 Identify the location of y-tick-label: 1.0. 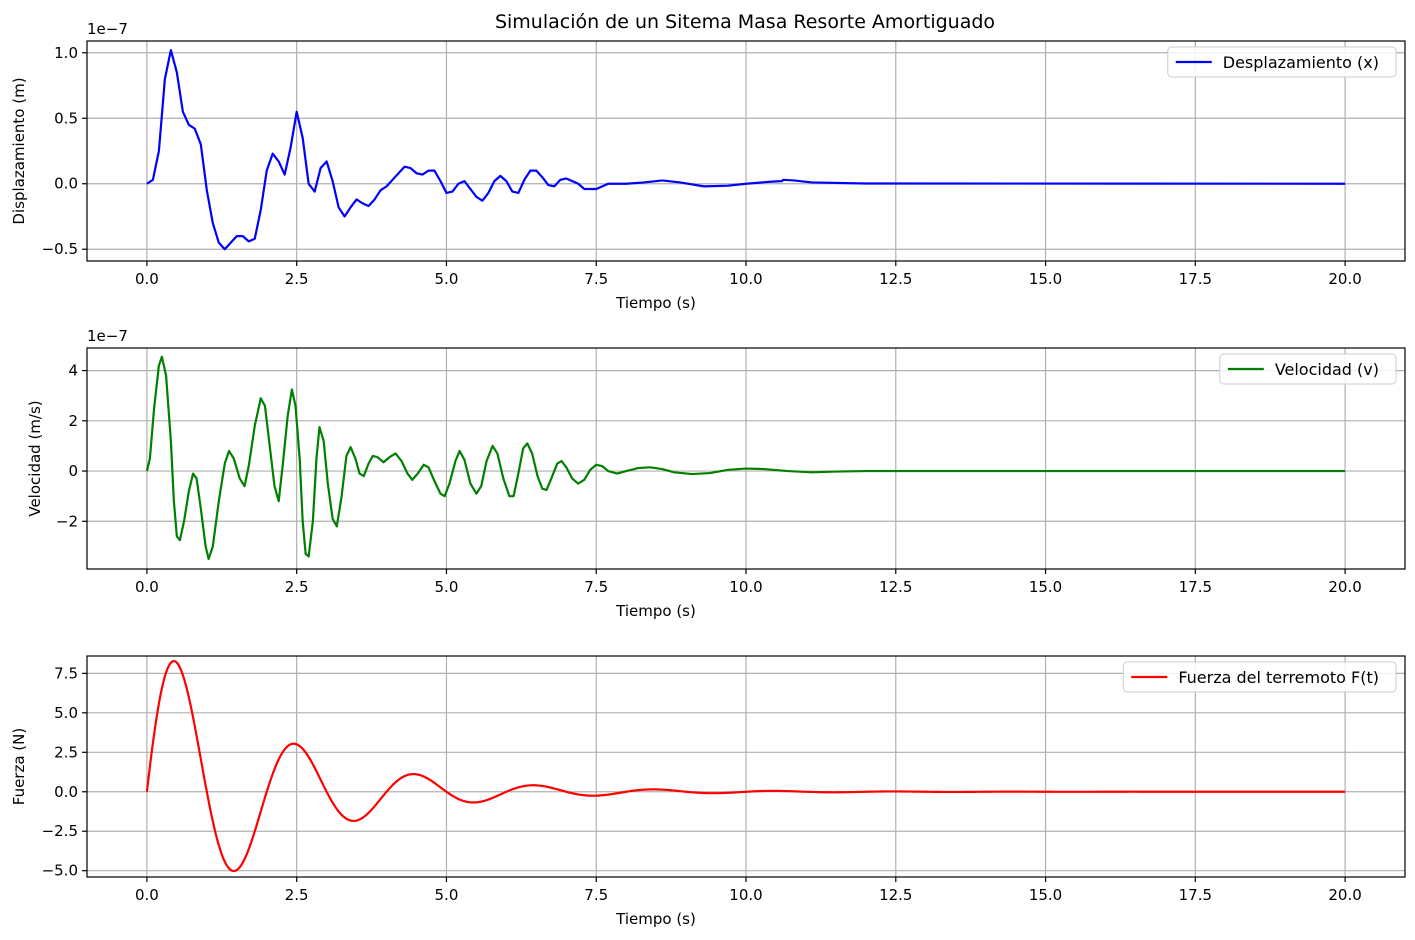
(66, 53).